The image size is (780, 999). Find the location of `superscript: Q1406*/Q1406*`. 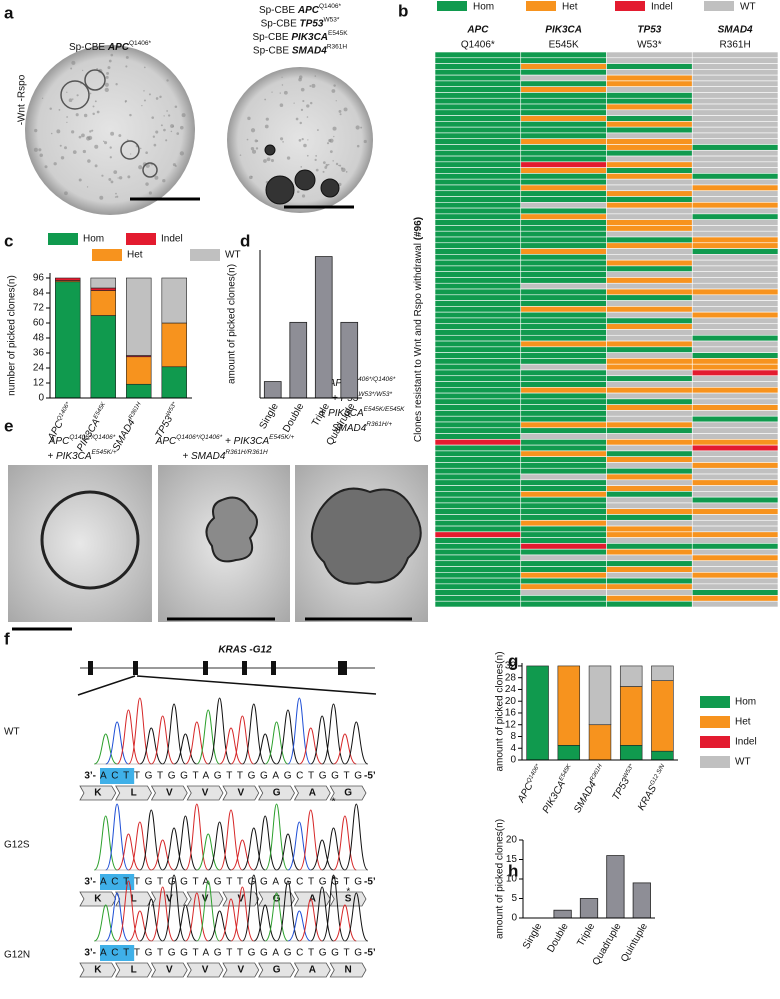

superscript: Q1406*/Q1406* is located at coordinates (92, 437).